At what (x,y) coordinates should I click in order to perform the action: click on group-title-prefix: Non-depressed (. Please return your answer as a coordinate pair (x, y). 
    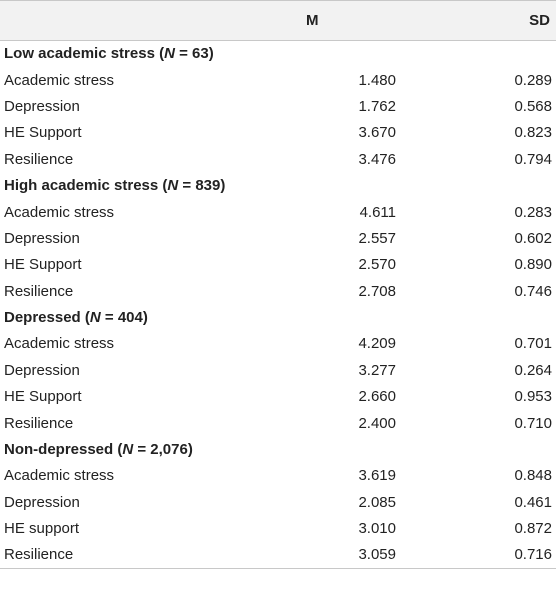
    Looking at the image, I should click on (63, 450).